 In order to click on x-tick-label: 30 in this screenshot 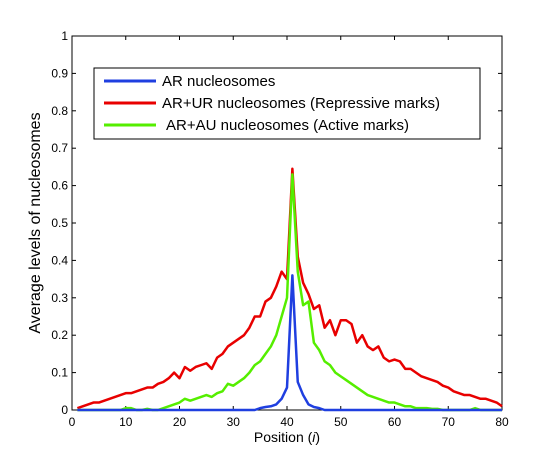, I will do `click(234, 422)`.